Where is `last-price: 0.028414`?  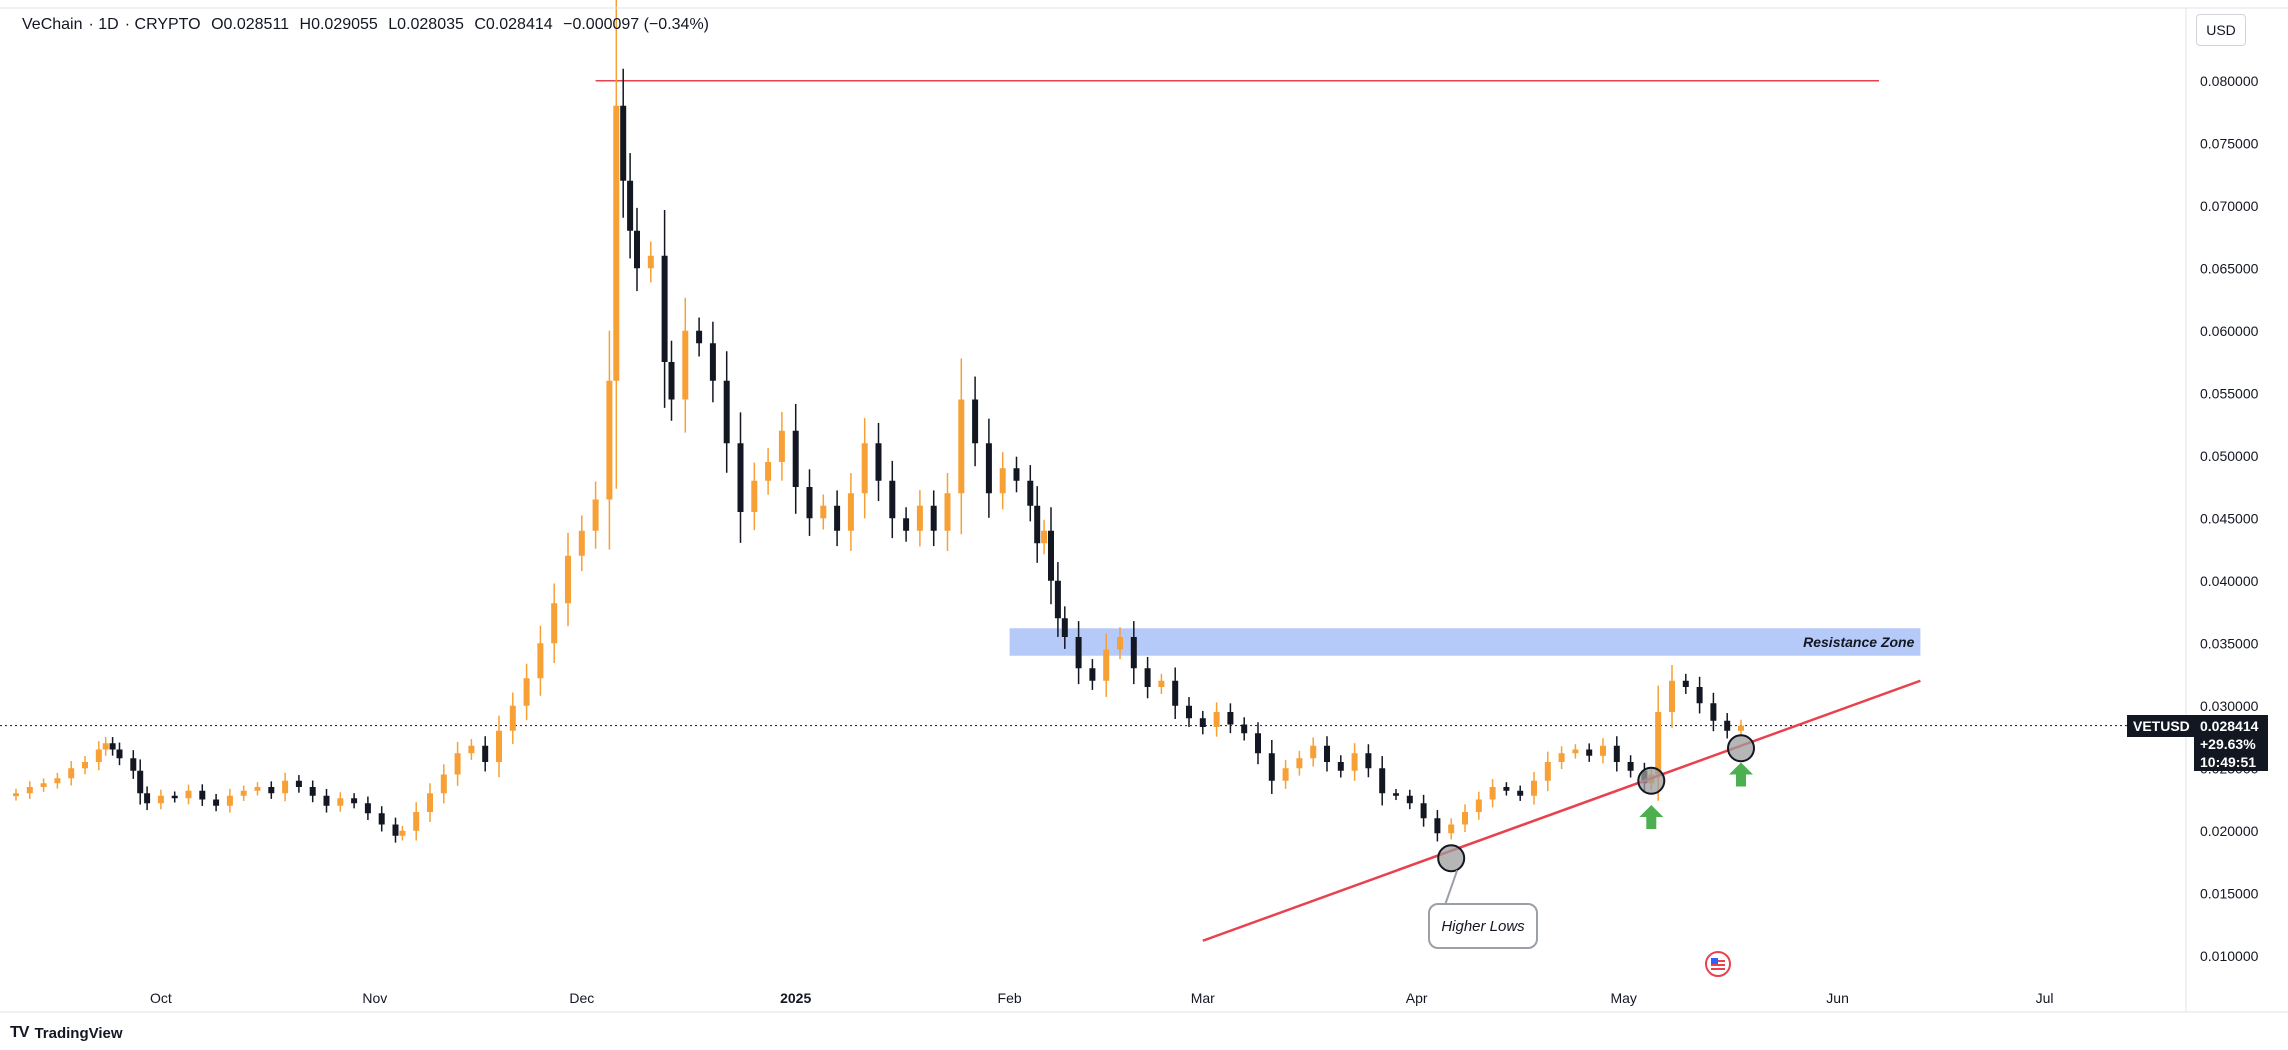 last-price: 0.028414 is located at coordinates (2229, 726).